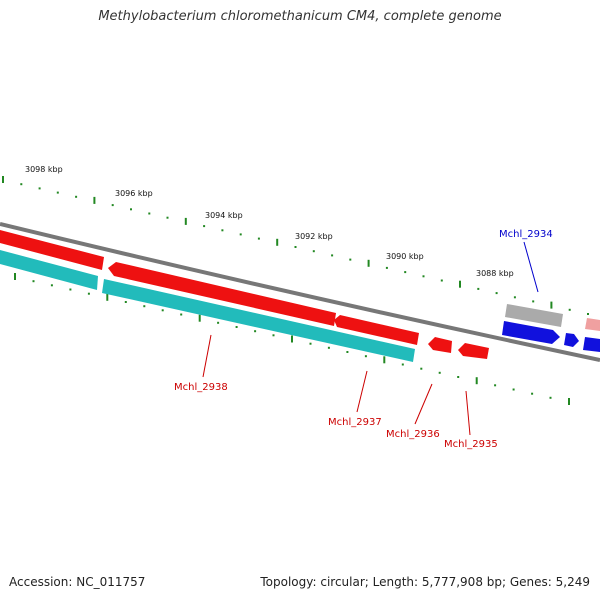  What do you see at coordinates (134, 193) in the screenshot?
I see `scale-label: 3096 kbp` at bounding box center [134, 193].